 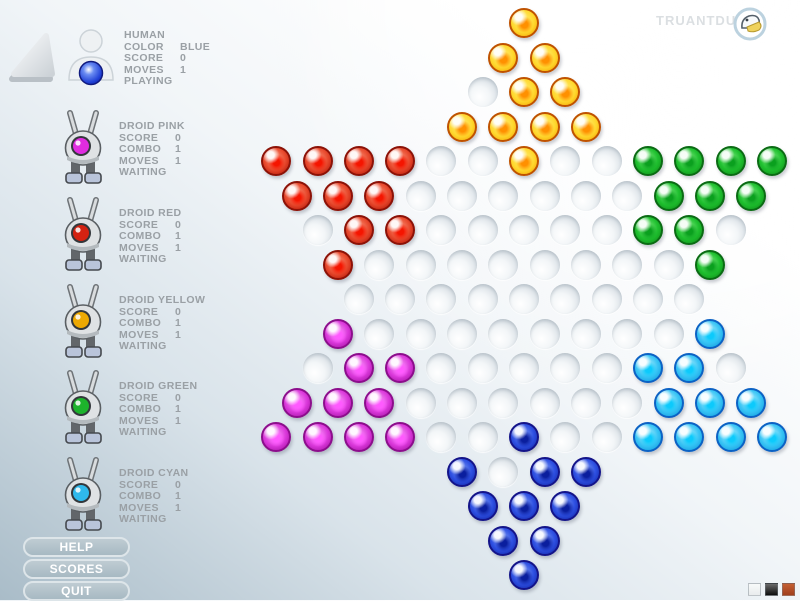 What do you see at coordinates (788, 589) in the screenshot?
I see `color-swatch-rust` at bounding box center [788, 589].